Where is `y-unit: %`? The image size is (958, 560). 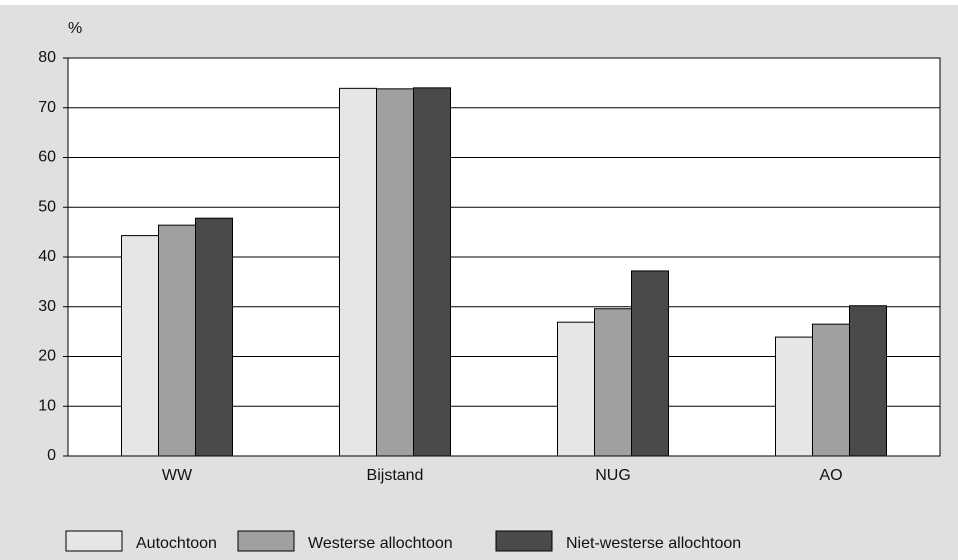
y-unit: % is located at coordinates (75, 28).